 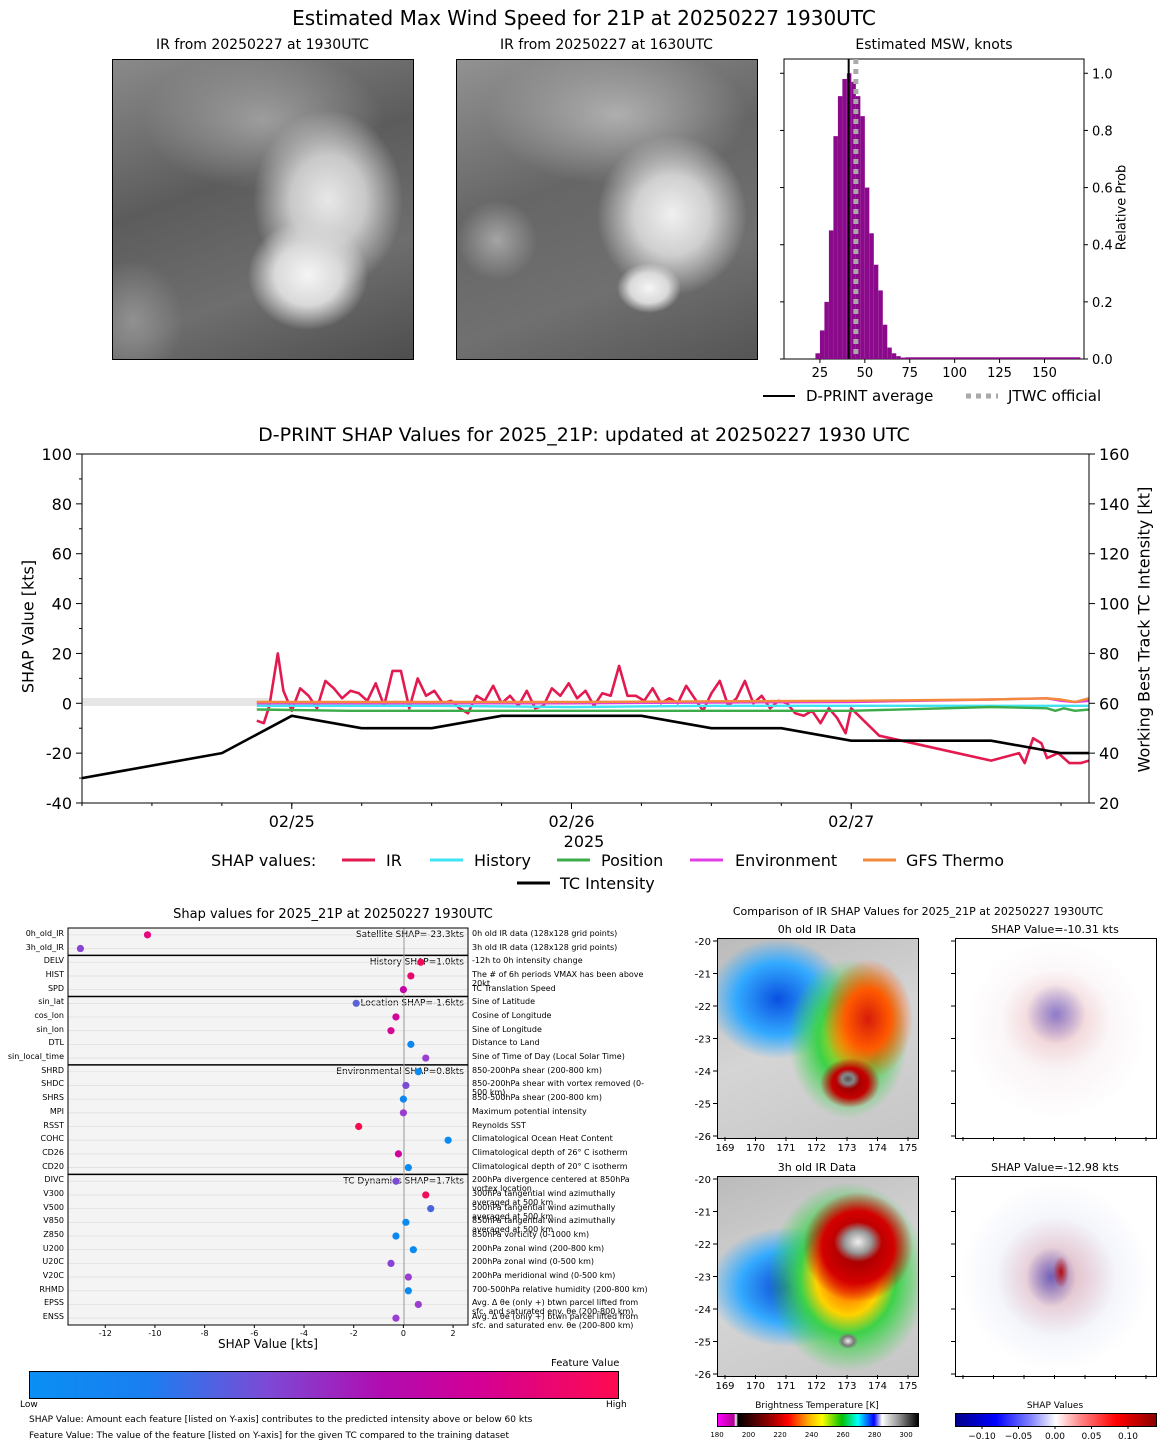 What do you see at coordinates (67, 703) in the screenshot?
I see `ts-ytick-left-label: 0` at bounding box center [67, 703].